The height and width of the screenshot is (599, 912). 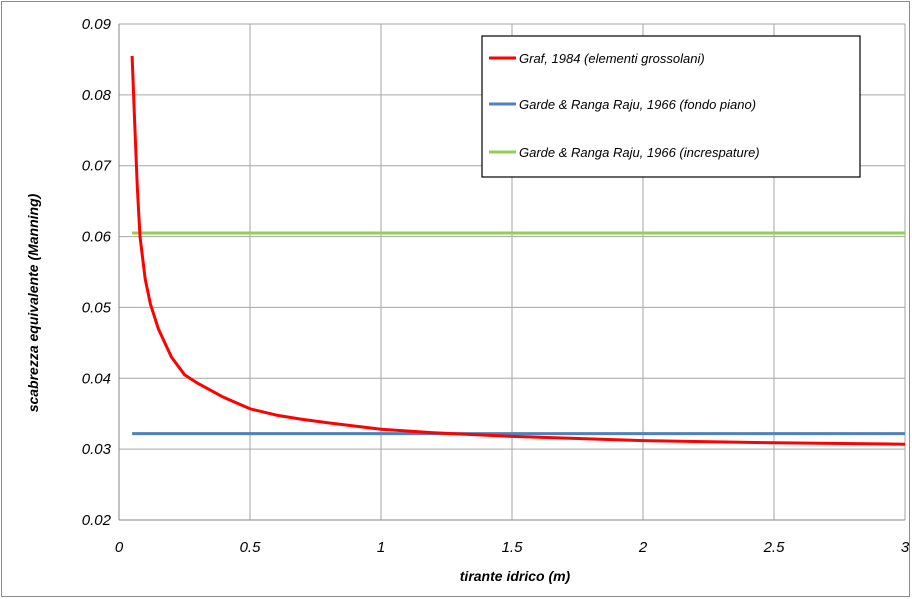 I want to click on y-tick-label: 0.02, so click(x=97, y=520).